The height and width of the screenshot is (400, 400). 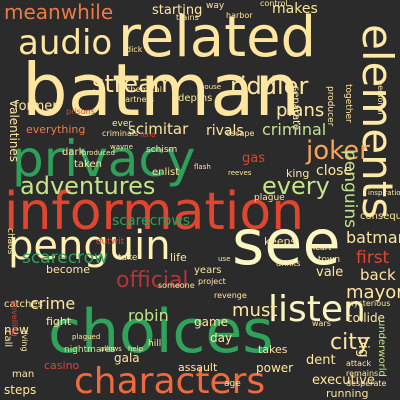 What do you see at coordinates (362, 373) in the screenshot?
I see `word-desperate: remains` at bounding box center [362, 373].